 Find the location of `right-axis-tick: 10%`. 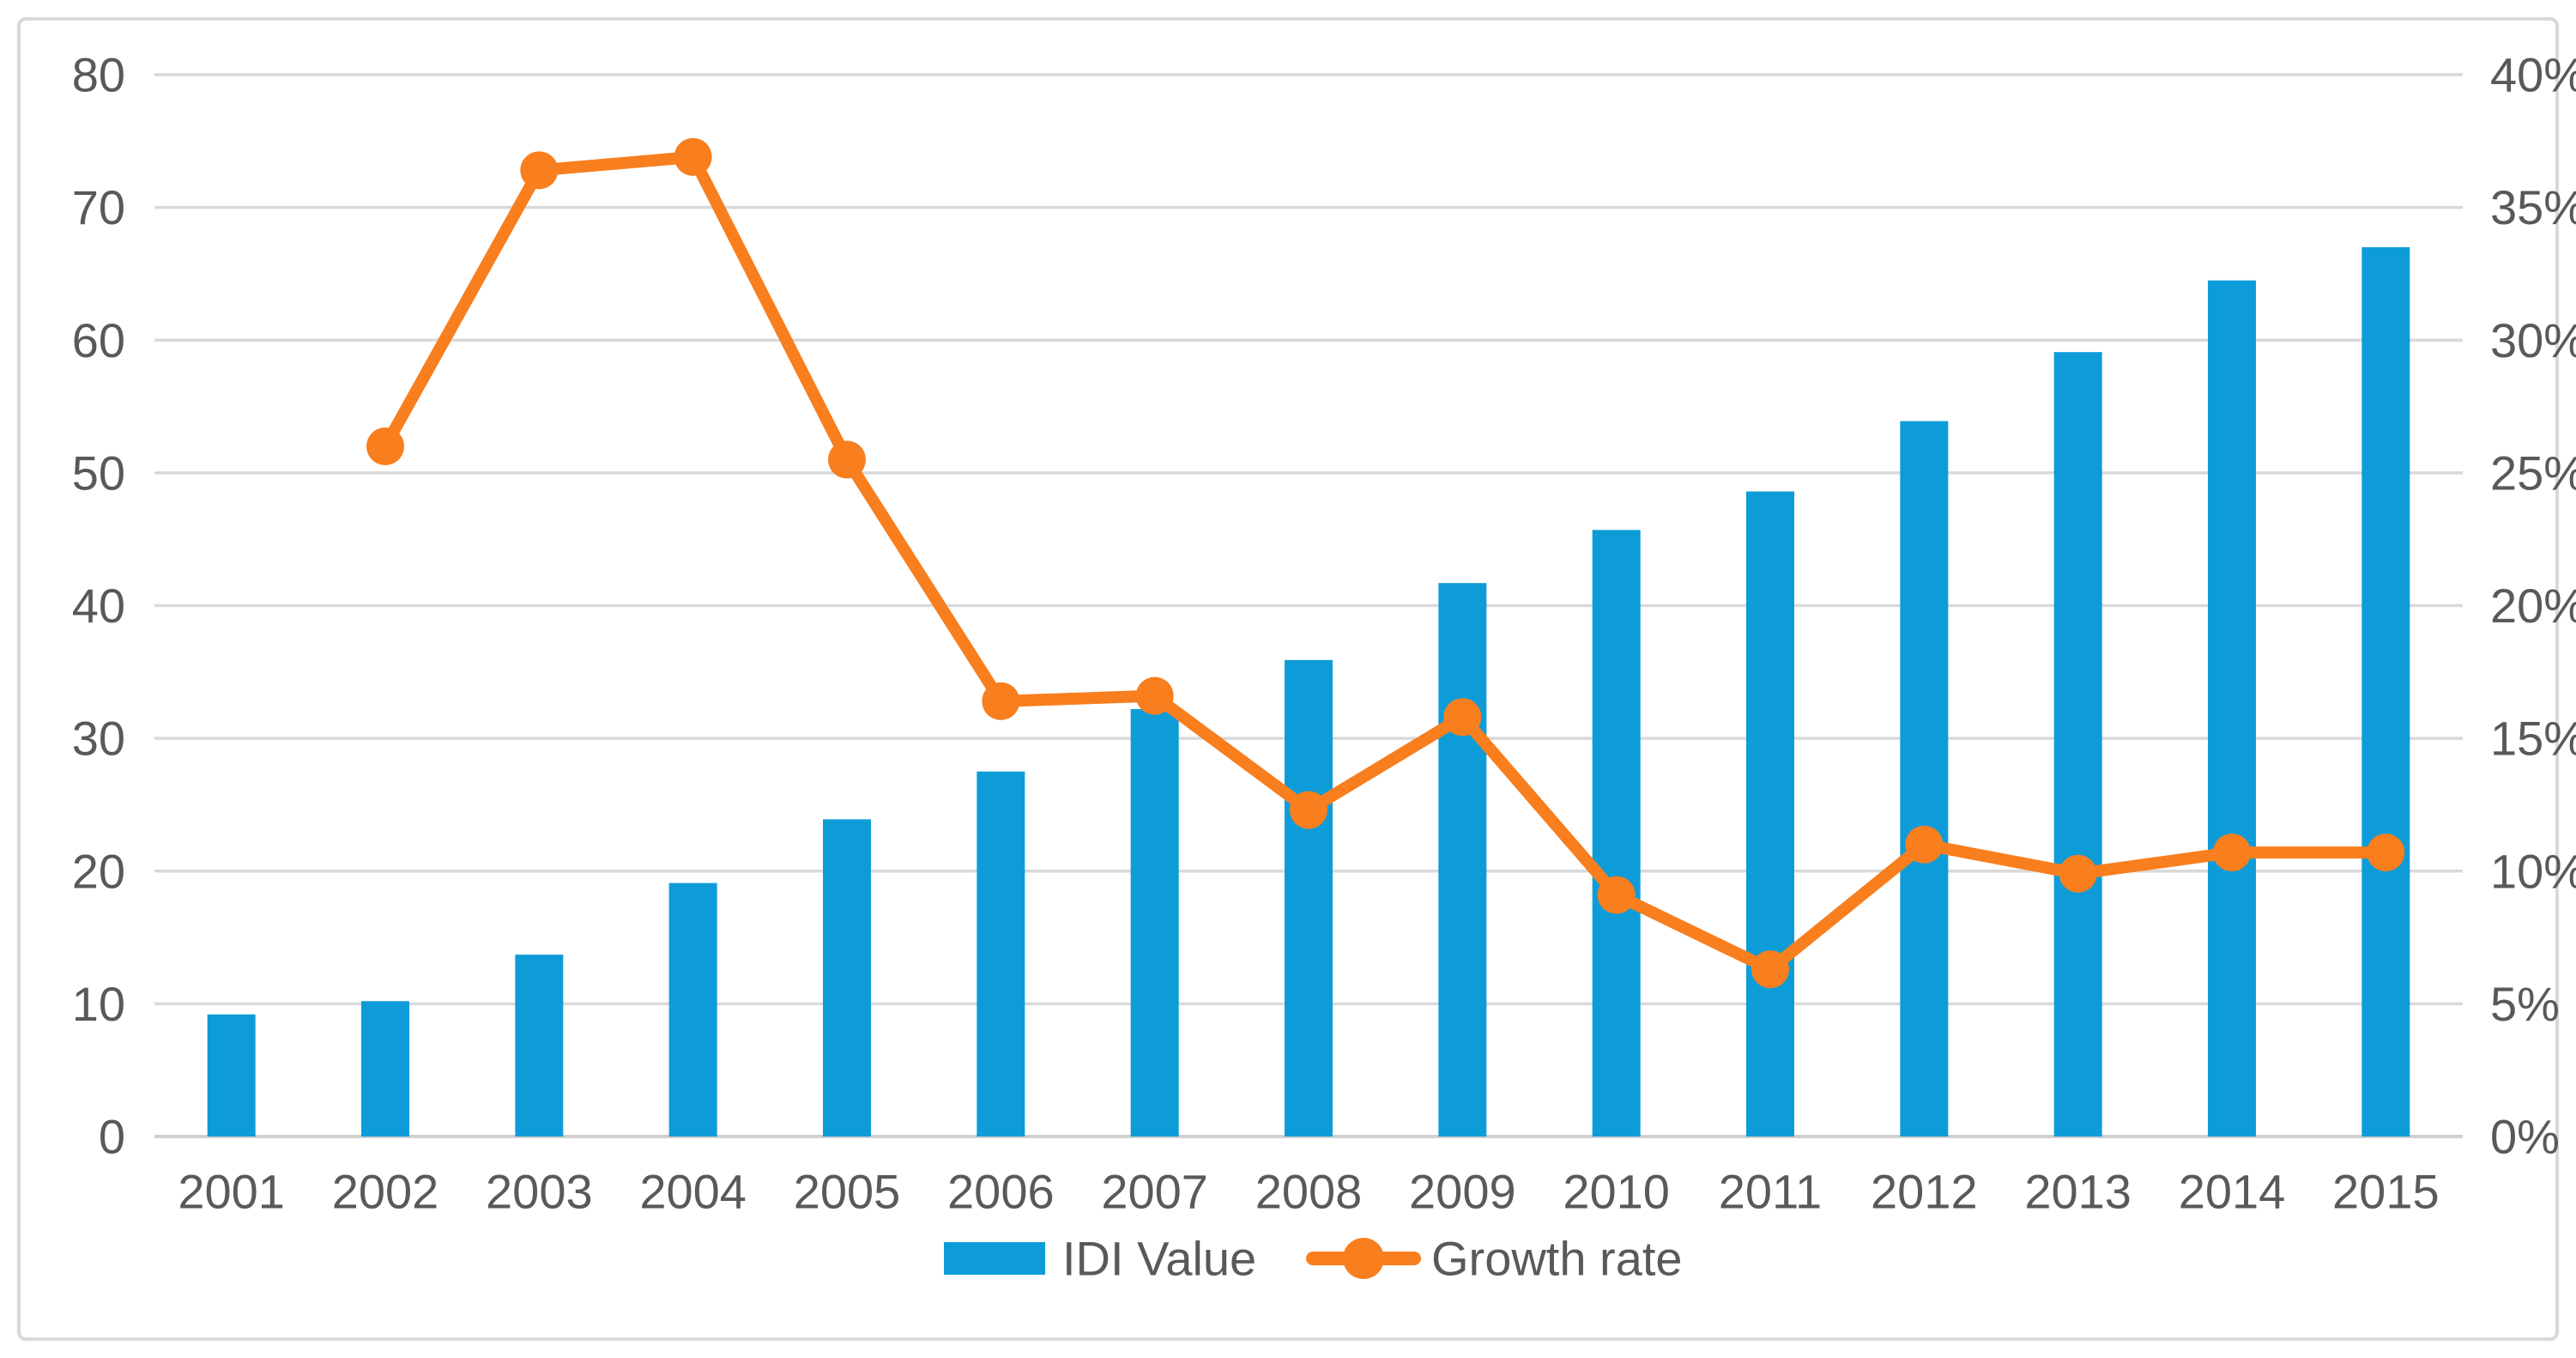

right-axis-tick: 10% is located at coordinates (2533, 871).